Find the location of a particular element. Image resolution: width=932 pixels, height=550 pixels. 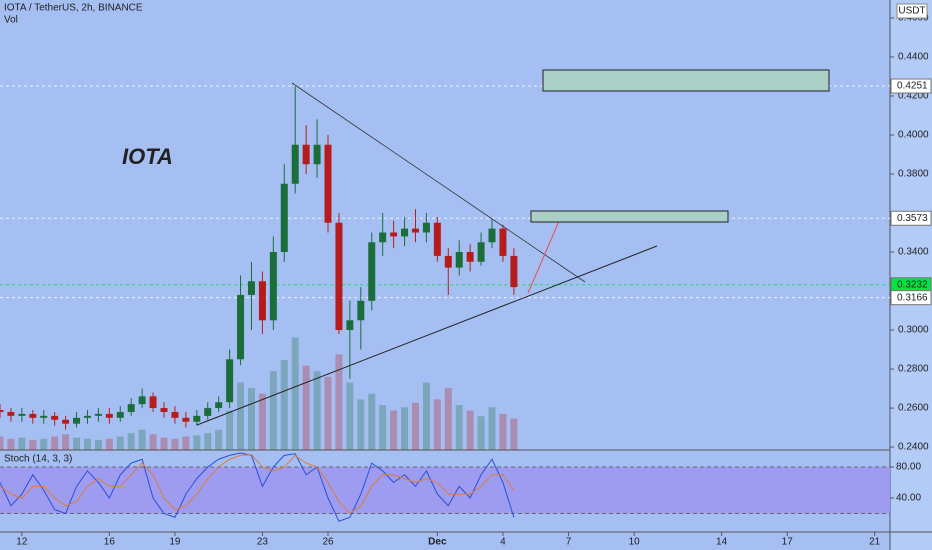

stoch-title: Stoch (14, 3, 3) is located at coordinates (38, 459).